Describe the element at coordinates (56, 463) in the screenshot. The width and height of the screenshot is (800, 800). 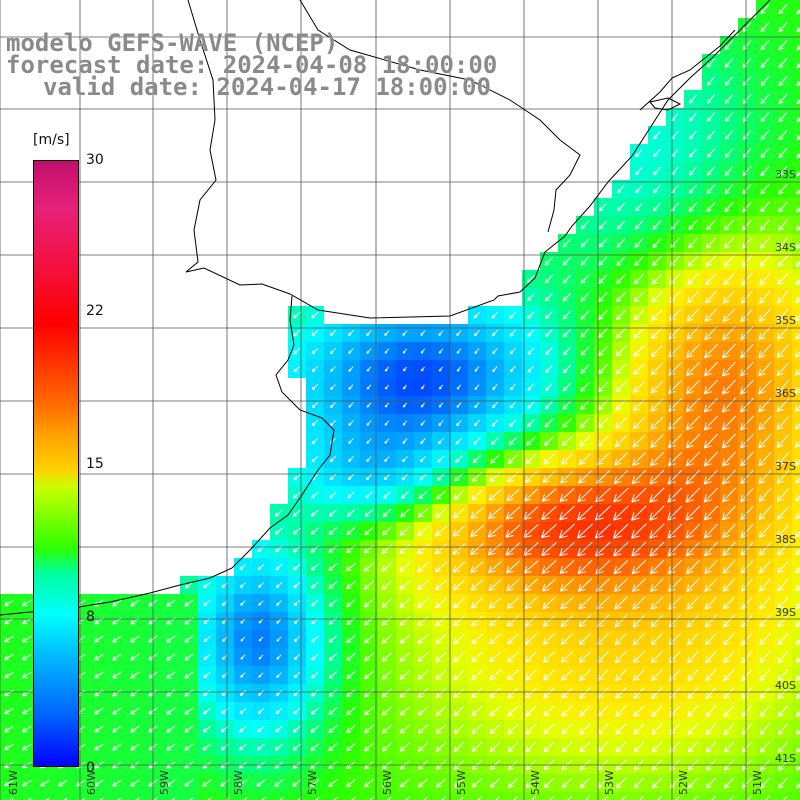
I see `colorbar` at that location.